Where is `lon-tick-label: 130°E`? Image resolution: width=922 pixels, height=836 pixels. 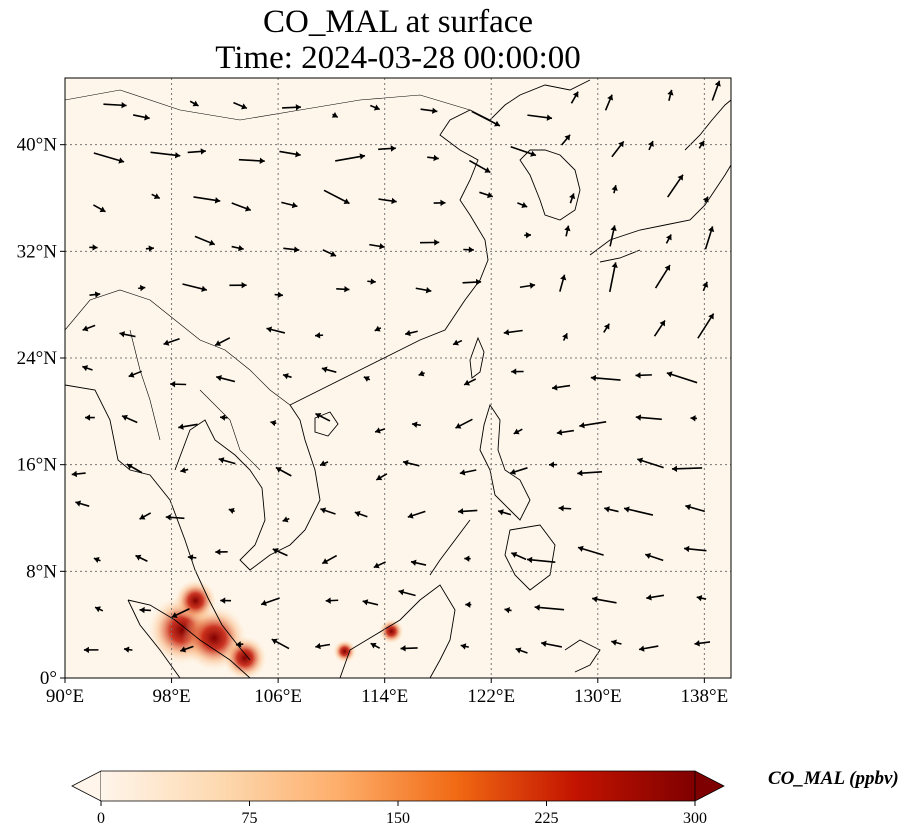 lon-tick-label: 130°E is located at coordinates (598, 696).